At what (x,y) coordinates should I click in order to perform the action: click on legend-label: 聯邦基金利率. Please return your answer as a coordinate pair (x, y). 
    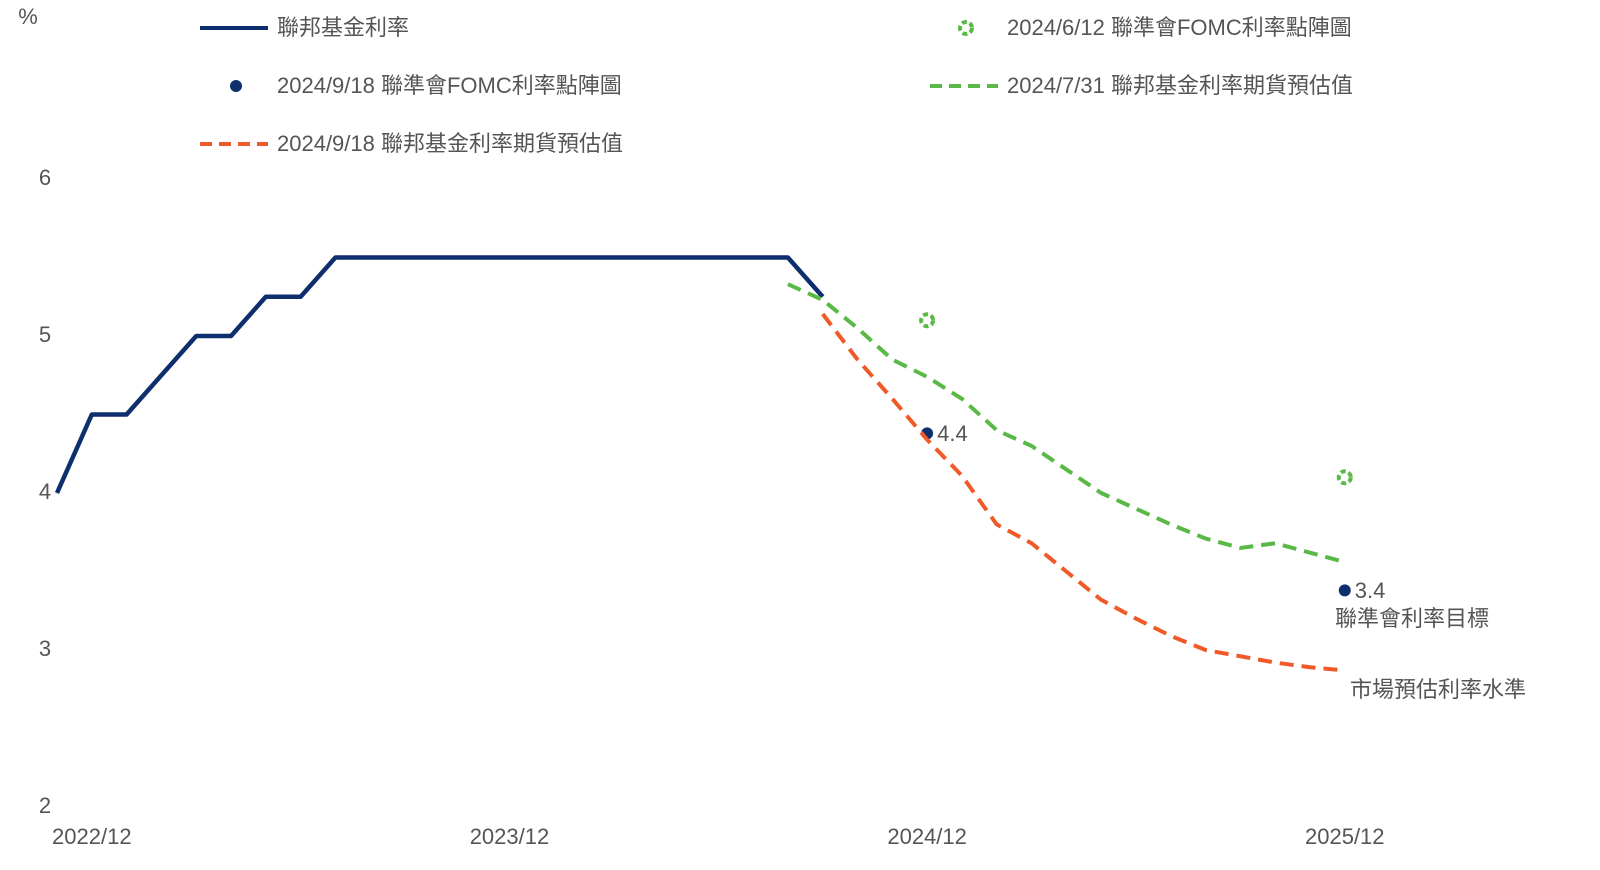
    Looking at the image, I should click on (343, 27).